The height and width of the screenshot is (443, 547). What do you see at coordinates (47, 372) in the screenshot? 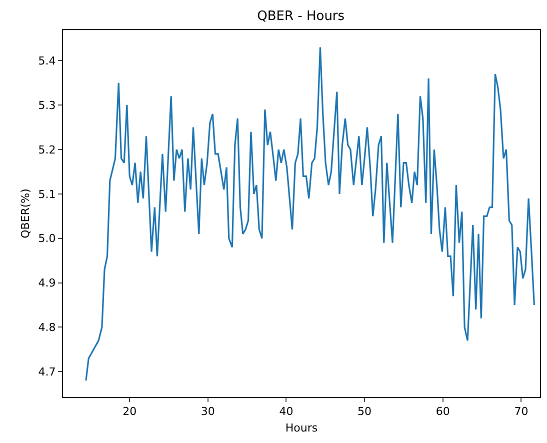
I see `y-tick-label: 4.7` at bounding box center [47, 372].